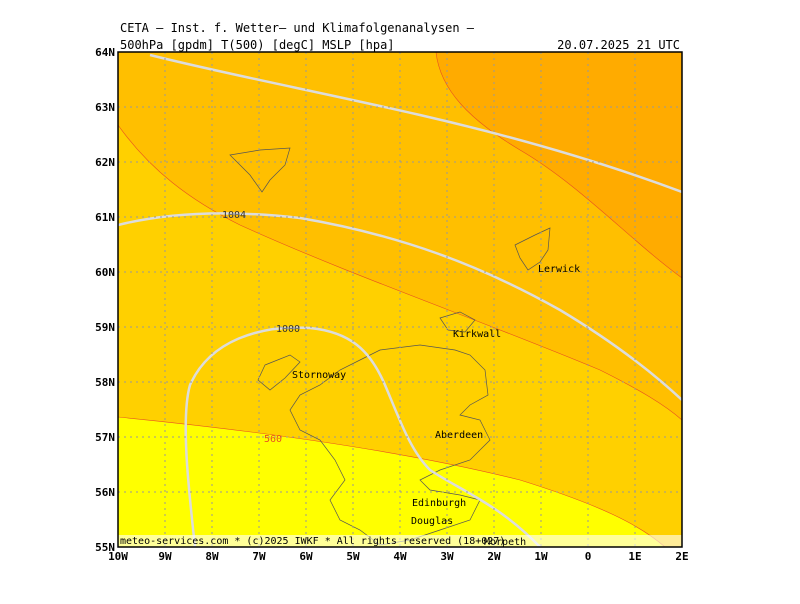  Describe the element at coordinates (105, 382) in the screenshot. I see `latitude-label: 58N` at that location.